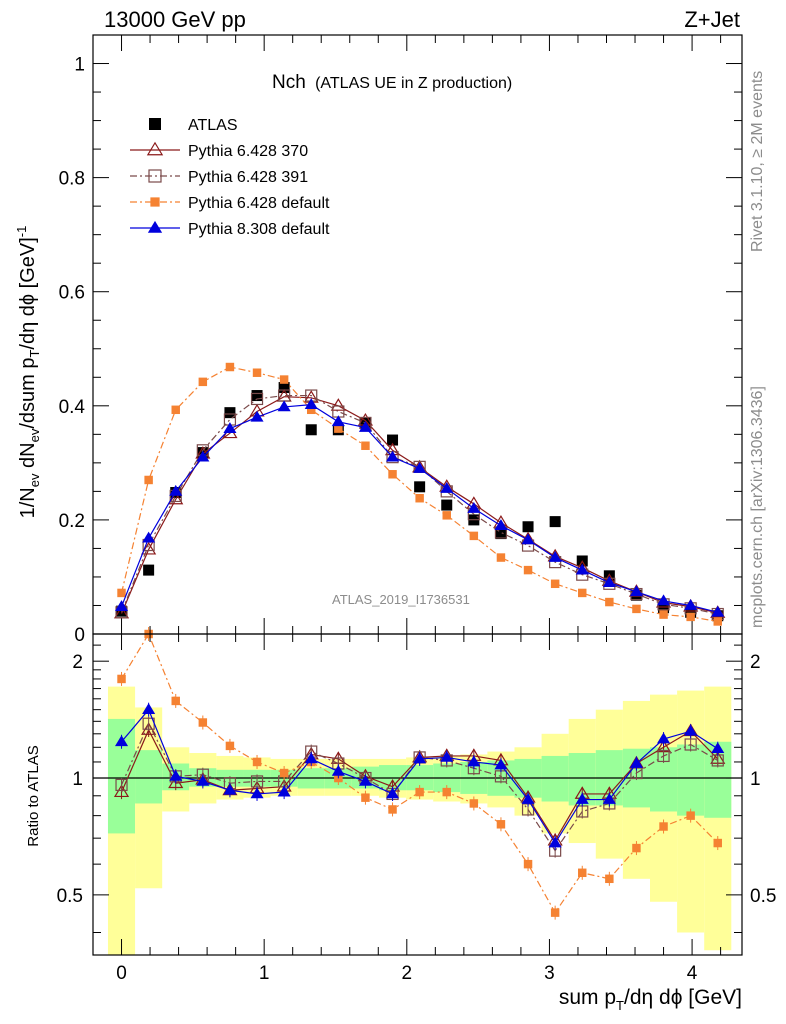 This screenshot has width=786, height=1024. What do you see at coordinates (70, 896) in the screenshot?
I see `ratio-tick-label-left: 0.5` at bounding box center [70, 896].